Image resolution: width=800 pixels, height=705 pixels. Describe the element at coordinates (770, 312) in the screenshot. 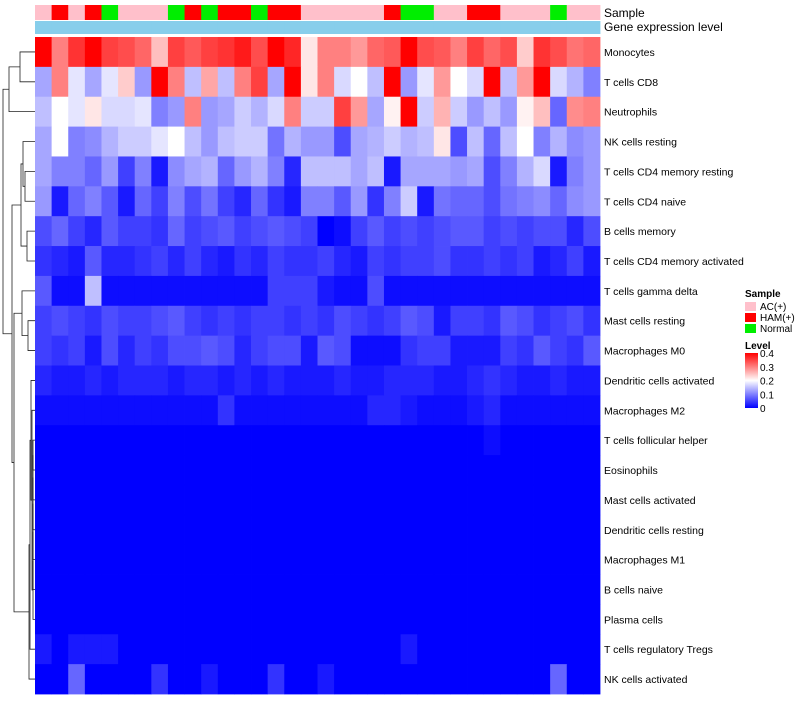

I see `sample-legend: Sample AC(+) HAM(+) Normal` at that location.